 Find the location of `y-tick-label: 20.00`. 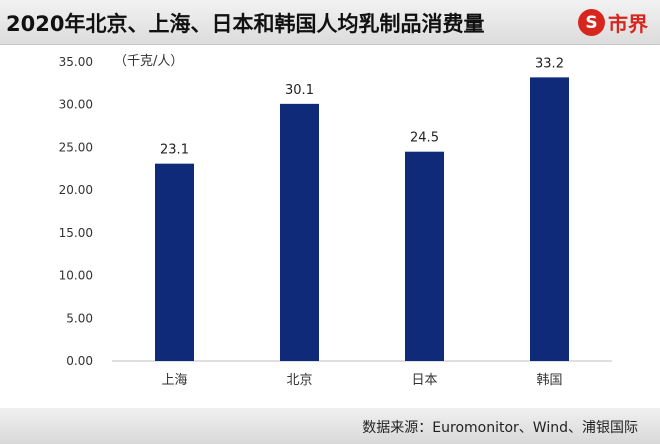

y-tick-label: 20.00 is located at coordinates (76, 190).